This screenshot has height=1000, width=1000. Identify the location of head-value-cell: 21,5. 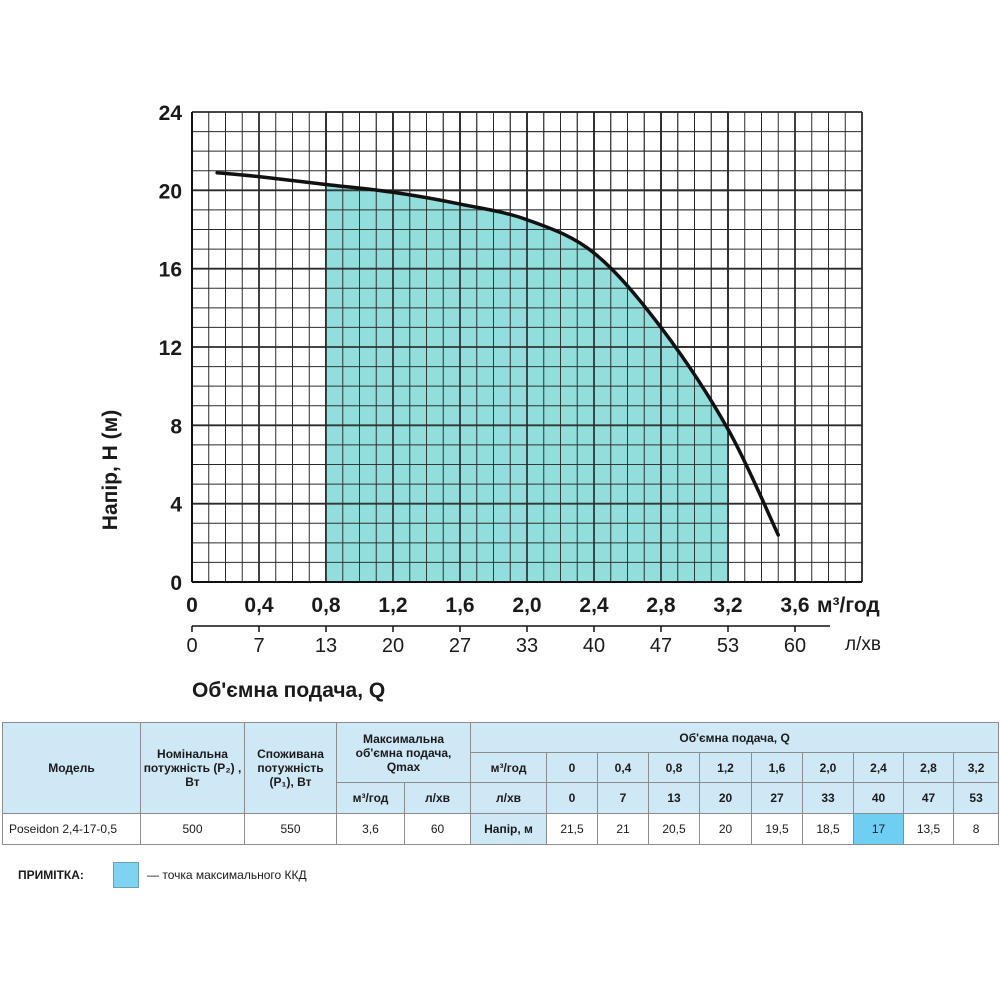
(572, 829).